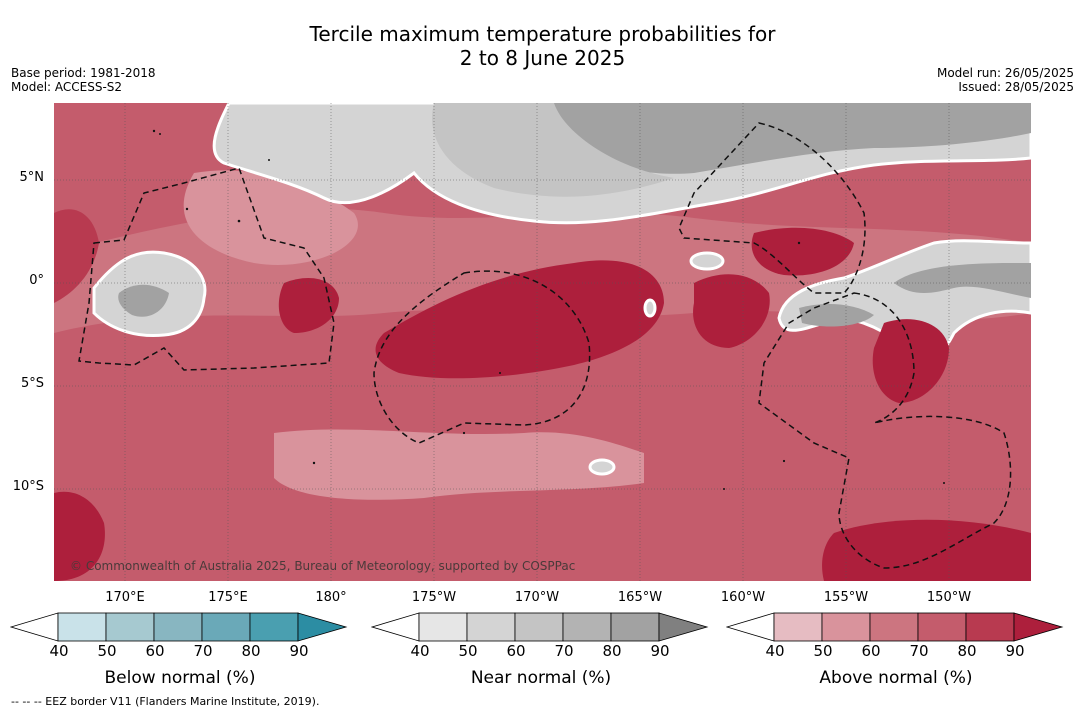 This screenshot has height=713, width=1085. What do you see at coordinates (537, 597) in the screenshot?
I see `lon-label-170w: 170°W` at bounding box center [537, 597].